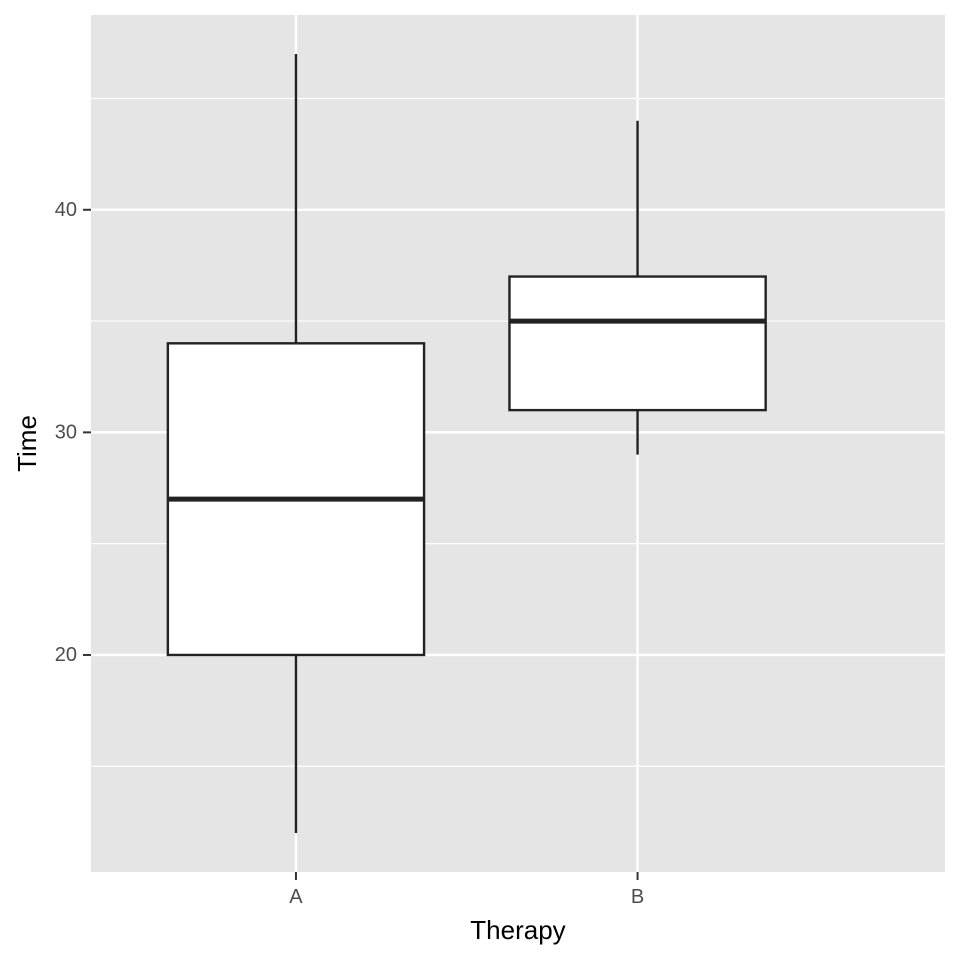 This screenshot has height=960, width=960. I want to click on box-B, so click(637, 287).